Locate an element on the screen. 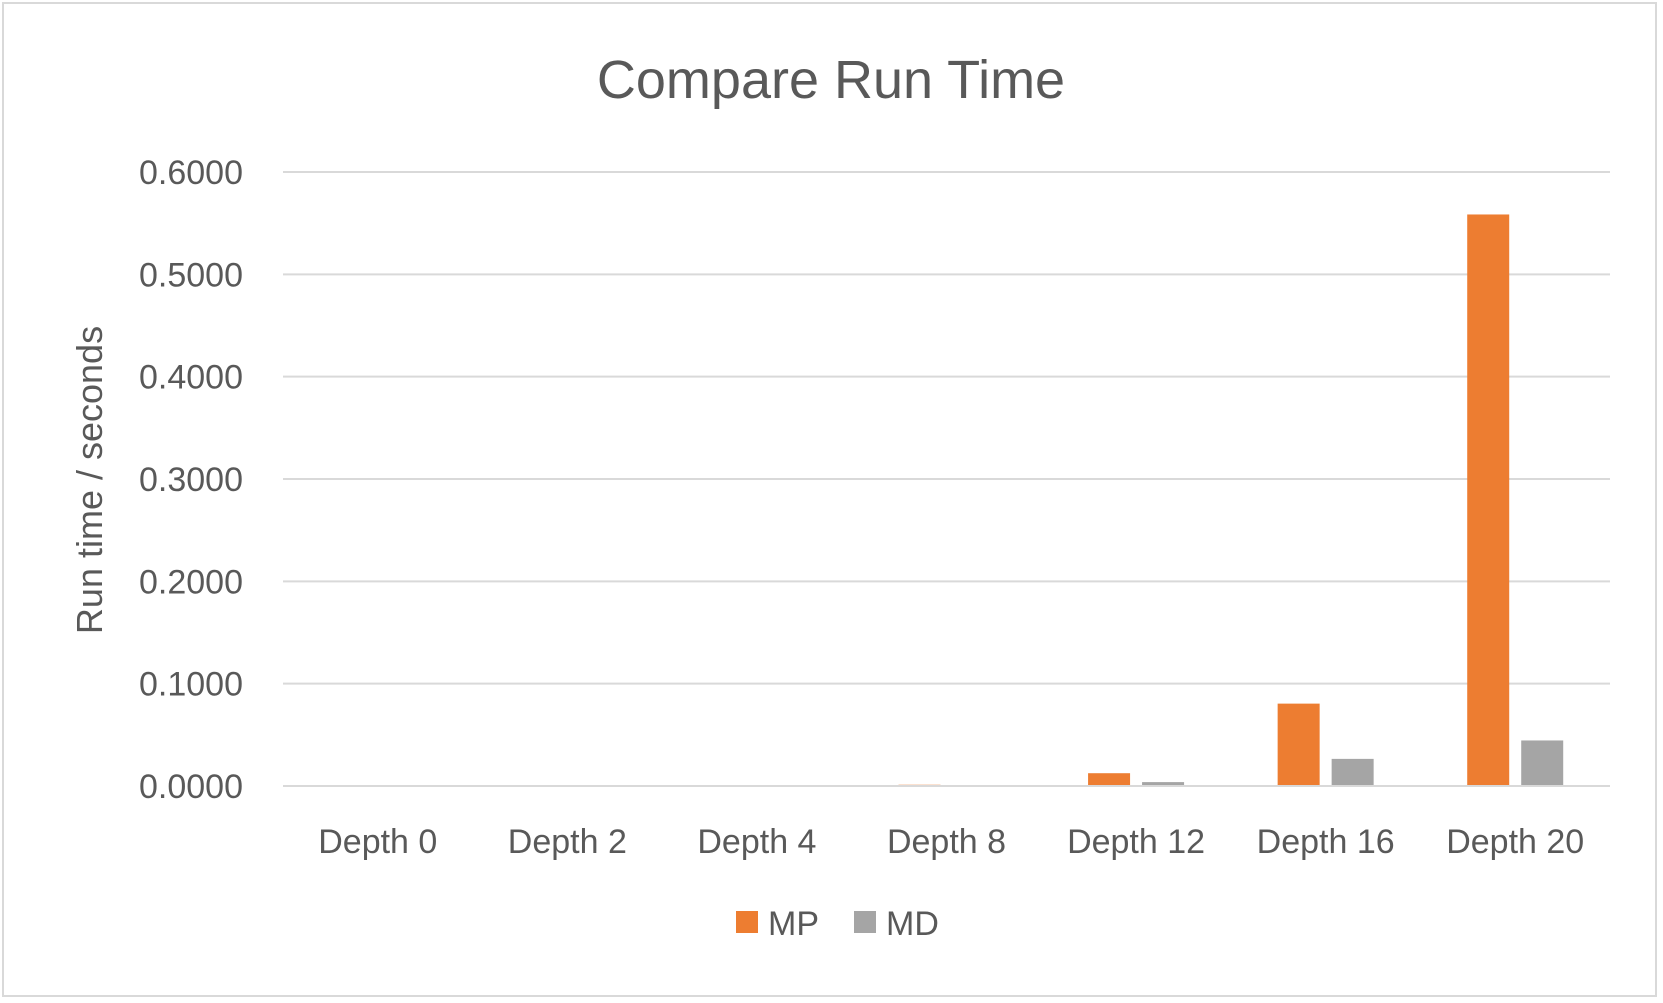 The width and height of the screenshot is (1663, 1003). y-tick-label: 0.3000 is located at coordinates (191, 480).